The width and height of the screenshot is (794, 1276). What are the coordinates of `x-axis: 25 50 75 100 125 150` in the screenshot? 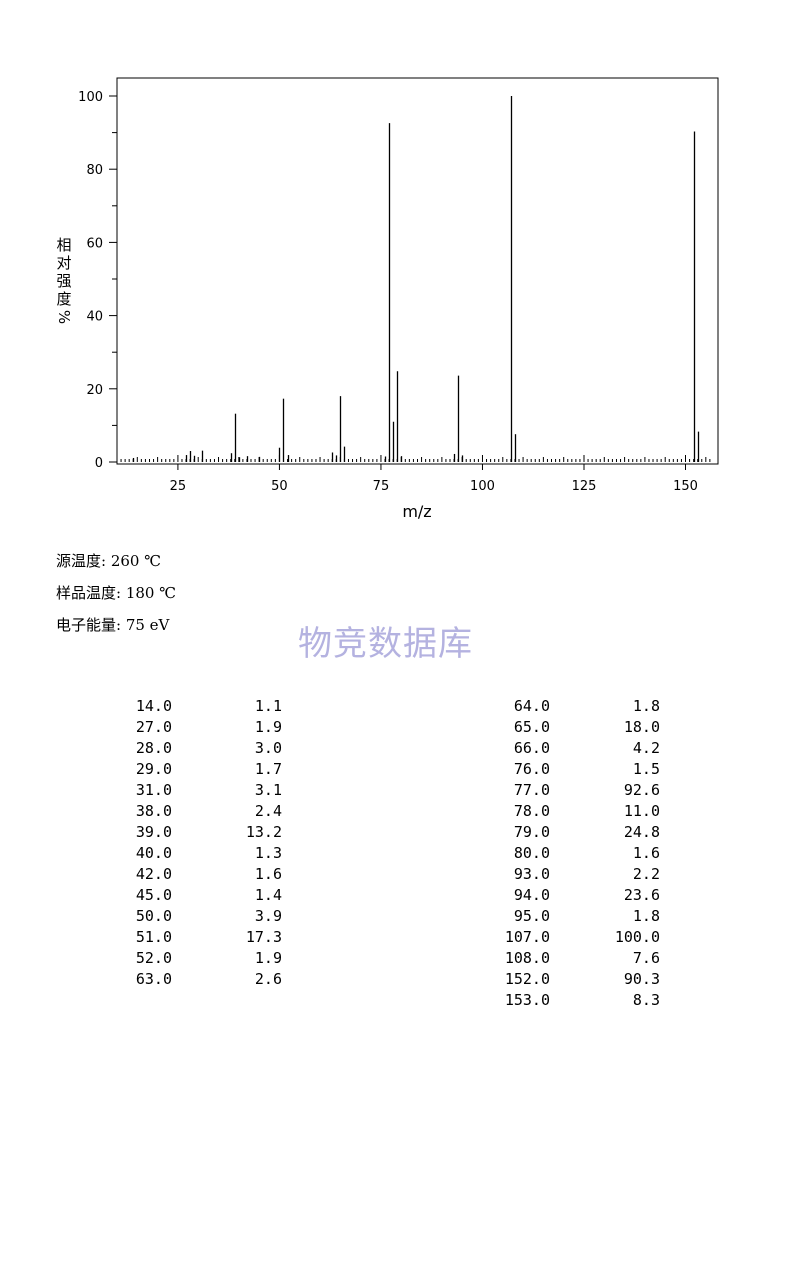 It's located at (434, 479).